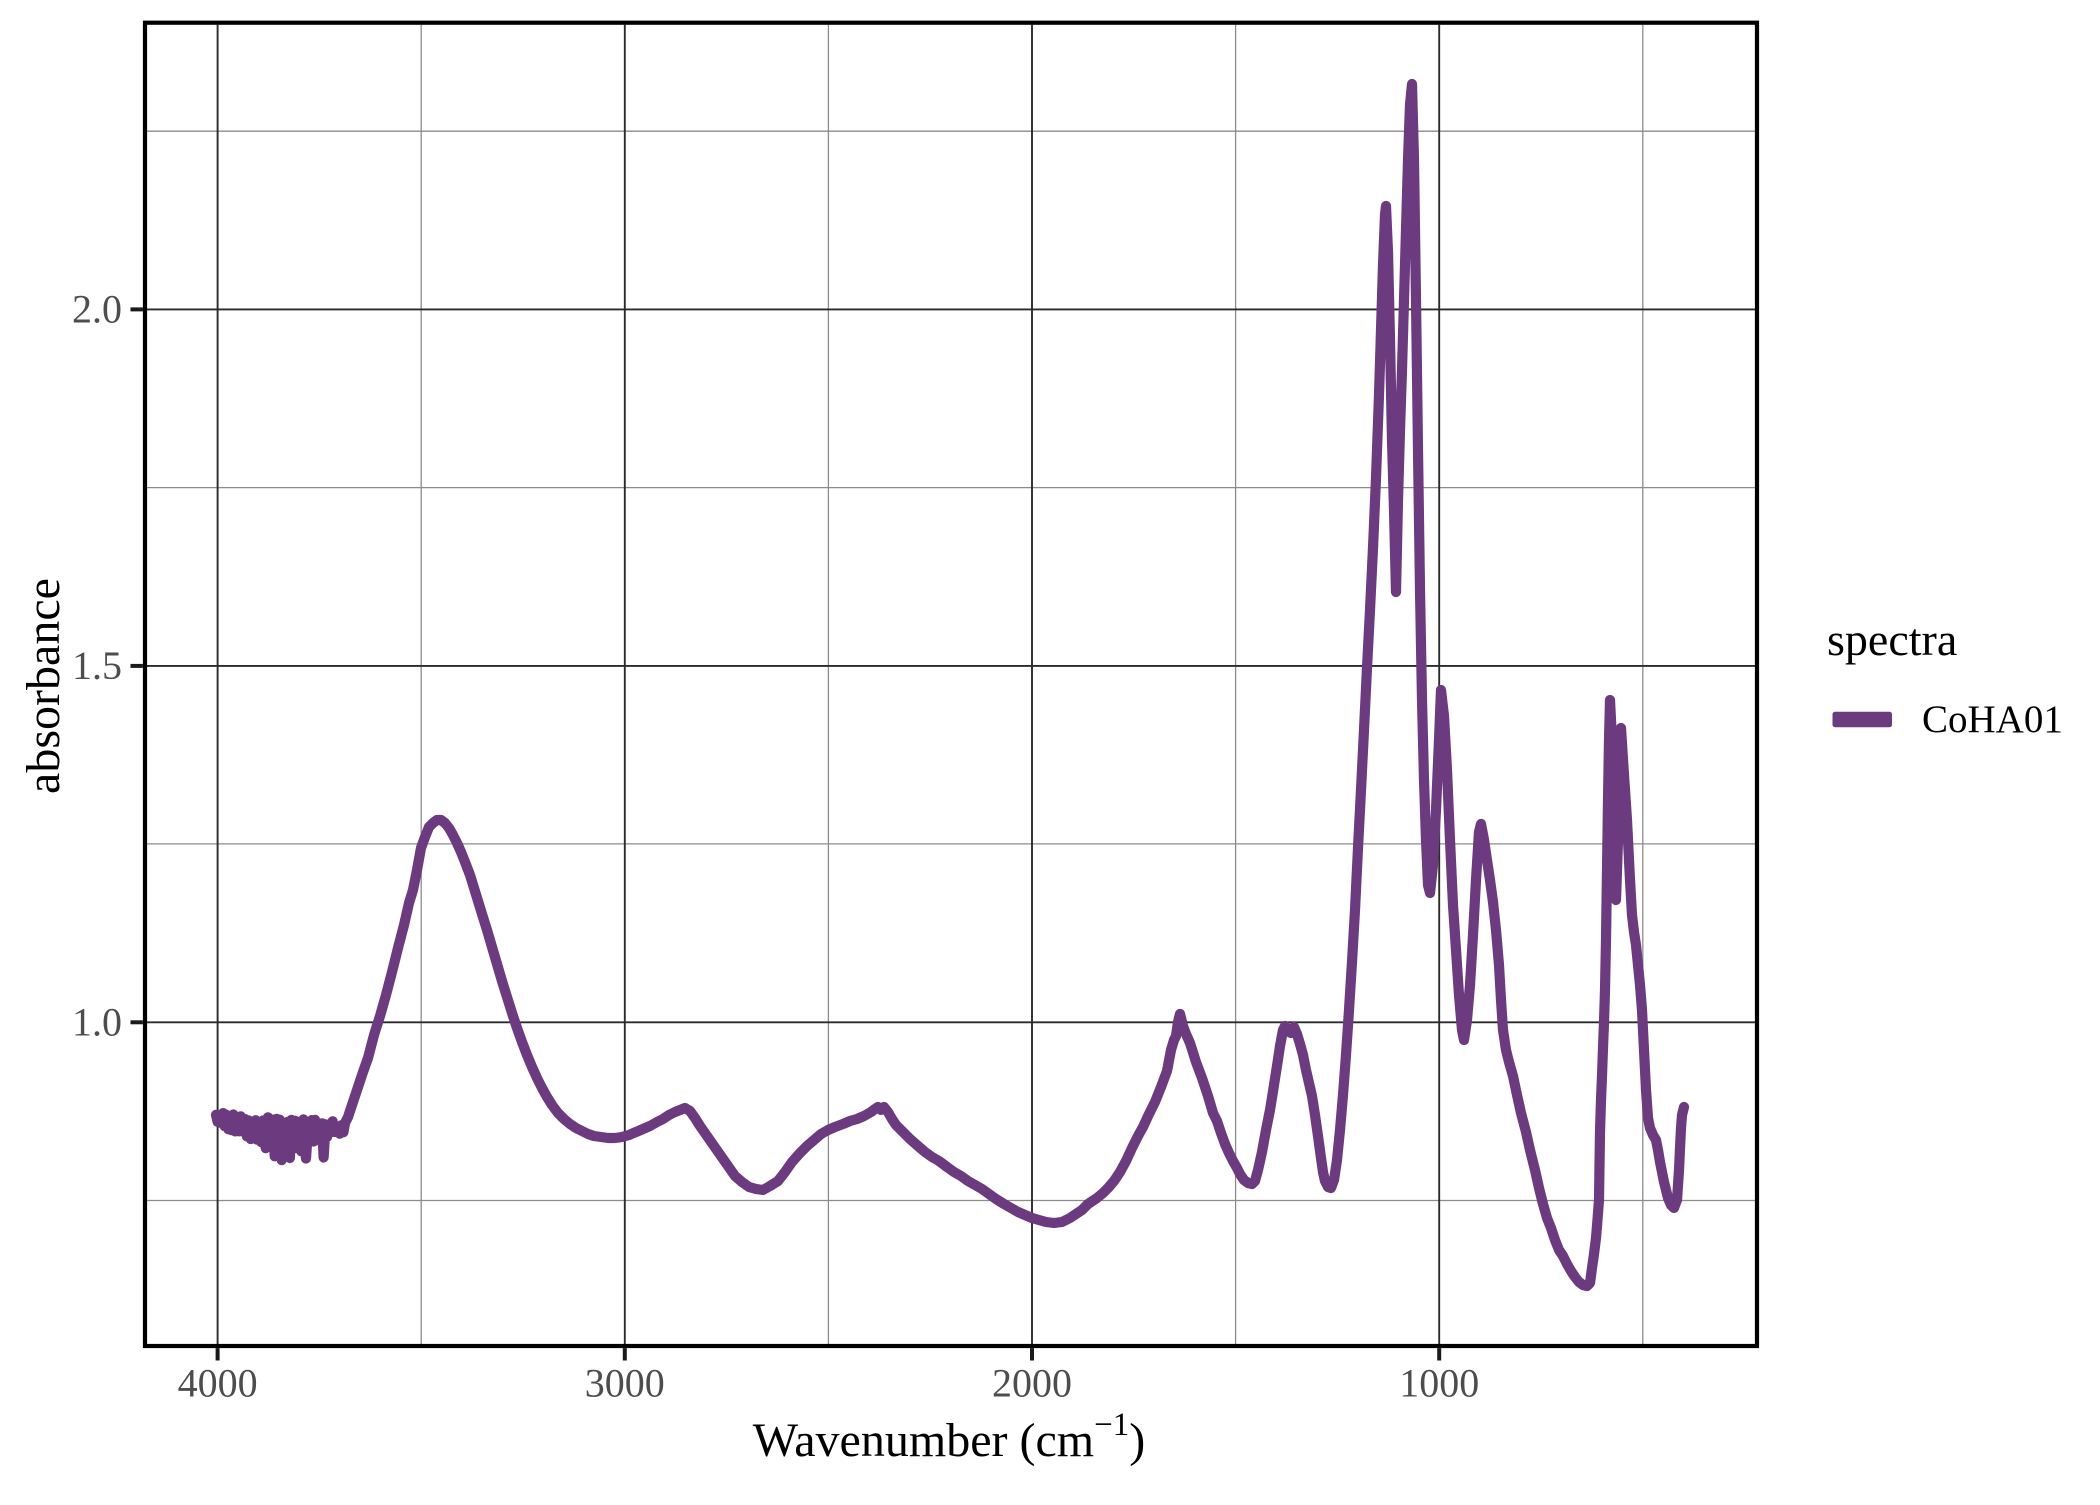  I want to click on svg-text: 1.0, so click(97, 1021).